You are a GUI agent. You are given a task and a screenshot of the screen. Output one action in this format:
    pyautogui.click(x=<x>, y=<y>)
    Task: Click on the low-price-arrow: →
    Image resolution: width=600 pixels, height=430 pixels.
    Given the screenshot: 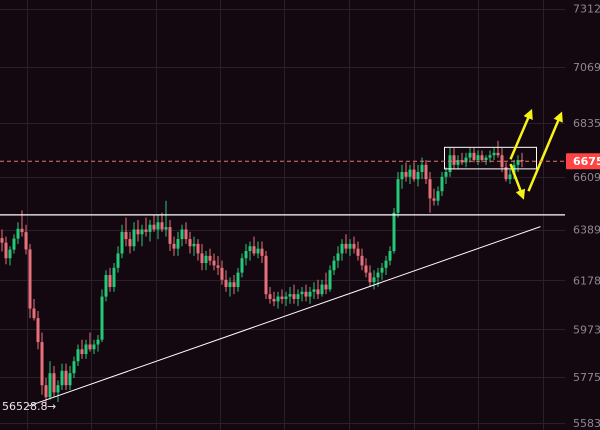 What is the action you would take?
    pyautogui.click(x=51, y=406)
    